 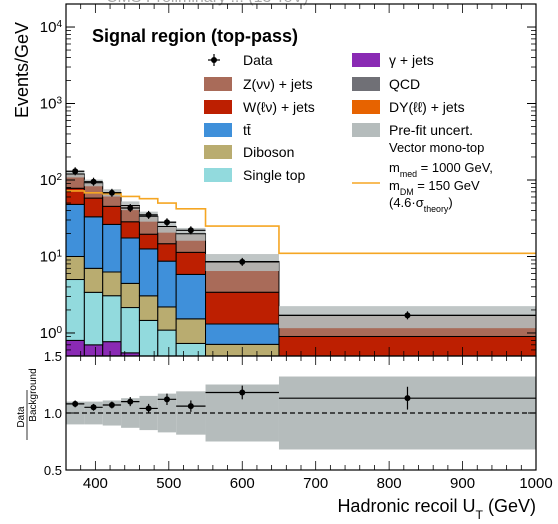 What do you see at coordinates (112, 248) in the screenshot?
I see `bar-tt--2` at bounding box center [112, 248].